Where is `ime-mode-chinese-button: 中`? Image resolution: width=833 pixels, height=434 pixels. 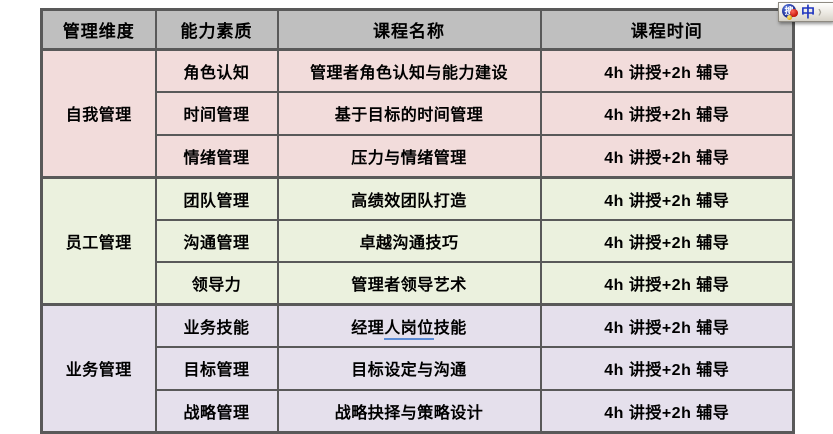
ime-mode-chinese-button: 中 is located at coordinates (808, 12).